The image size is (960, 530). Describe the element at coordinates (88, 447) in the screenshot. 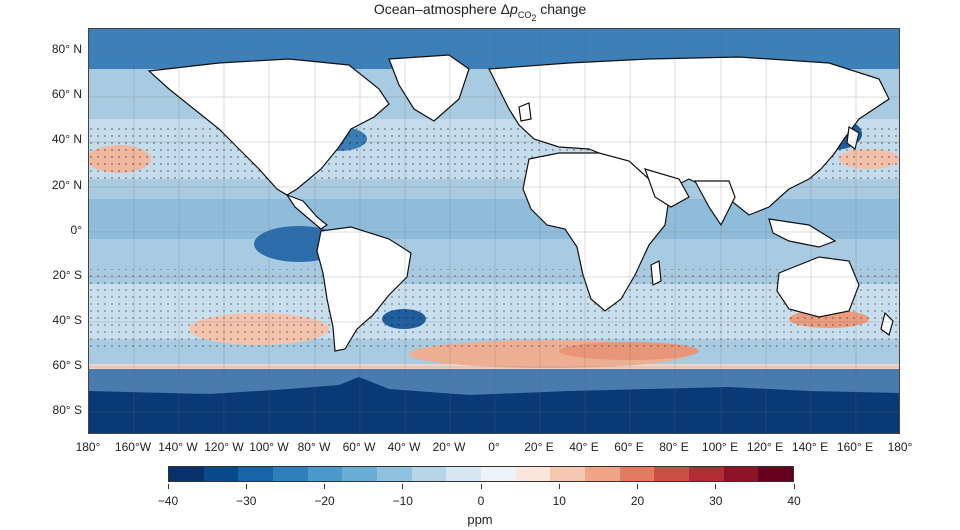

I see `x-label-180w: 180°` at that location.